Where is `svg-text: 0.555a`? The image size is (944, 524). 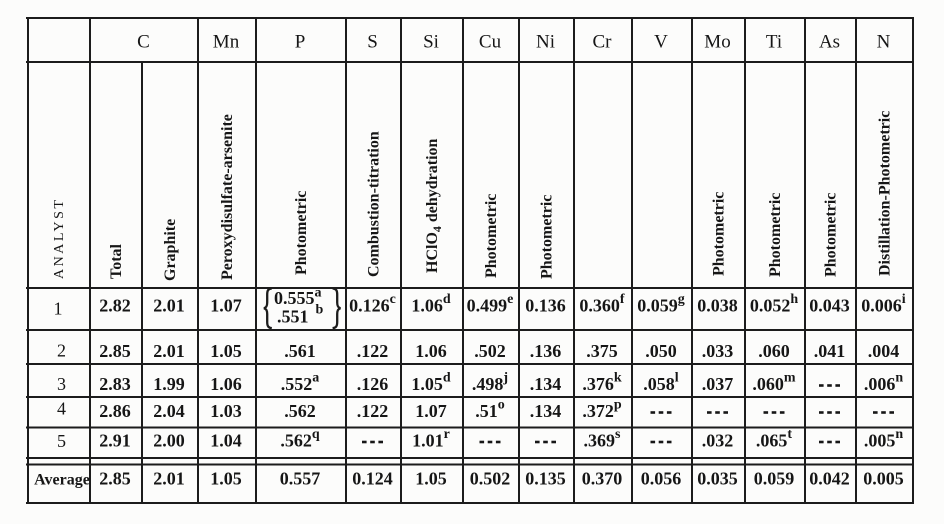
svg-text: 0.555a is located at coordinates (298, 297).